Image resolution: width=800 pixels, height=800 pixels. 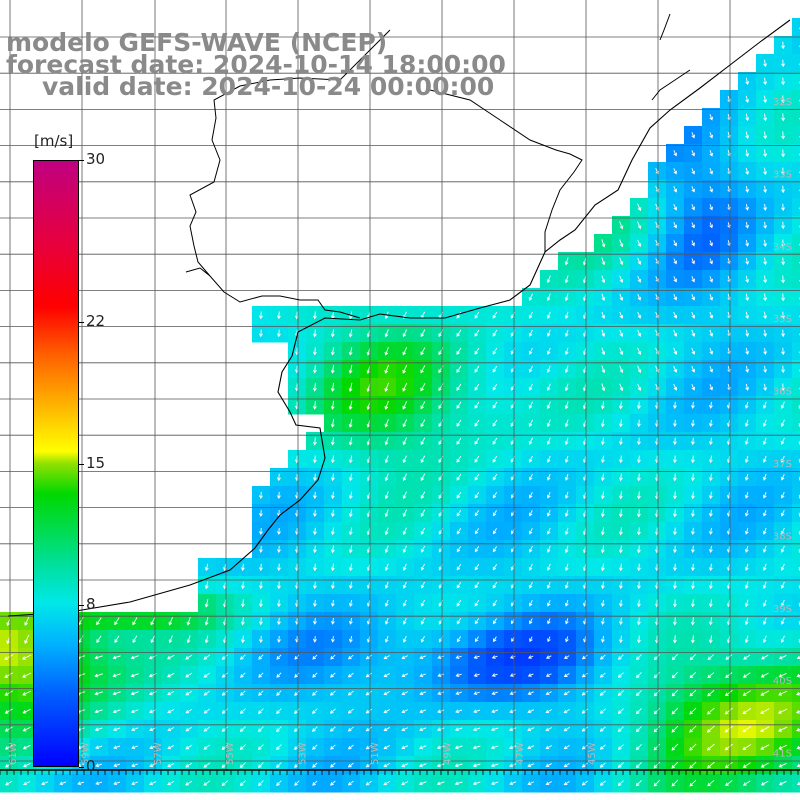 What do you see at coordinates (447, 753) in the screenshot?
I see `longitude-label: 49W` at bounding box center [447, 753].